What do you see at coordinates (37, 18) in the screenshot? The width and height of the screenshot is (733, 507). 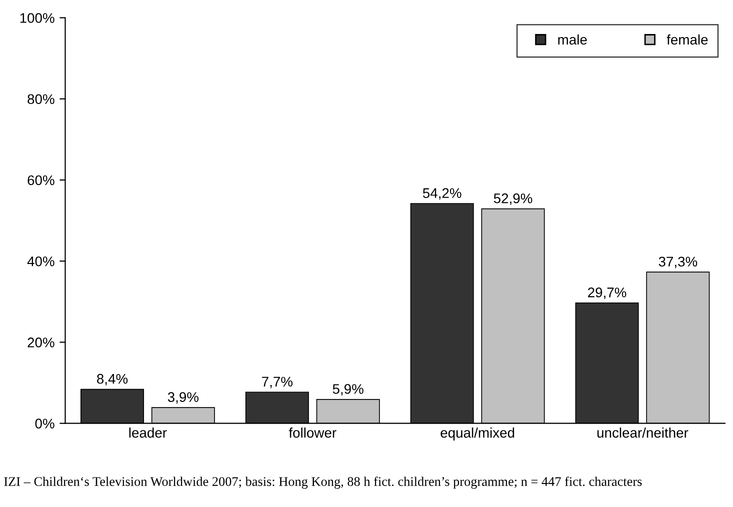 I see `y-tick-label: 100%` at bounding box center [37, 18].